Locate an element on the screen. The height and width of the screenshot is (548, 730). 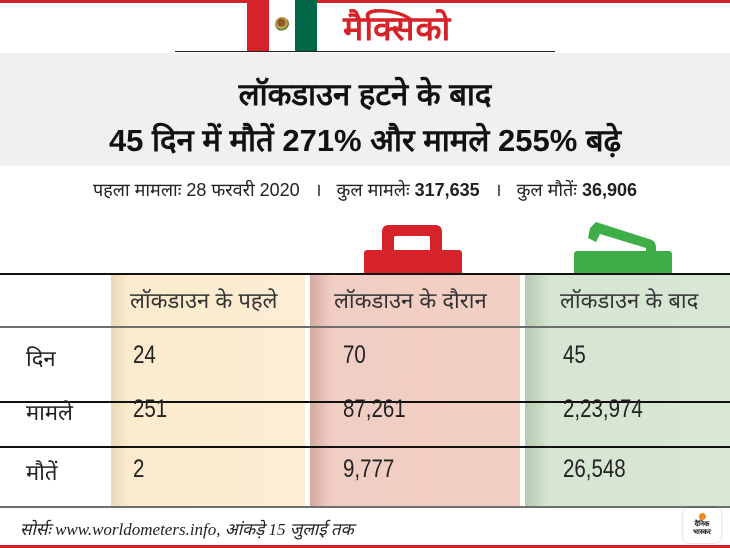
locked-padlock-icon is located at coordinates (413, 249).